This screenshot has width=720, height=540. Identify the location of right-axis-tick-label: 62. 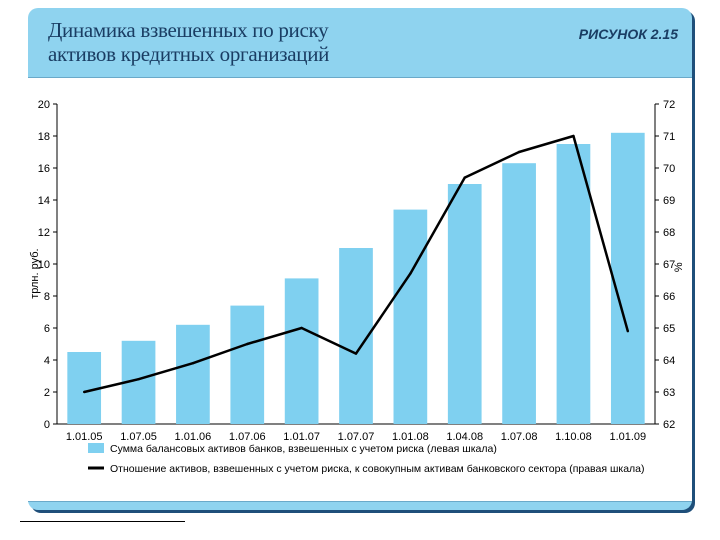
(669, 425).